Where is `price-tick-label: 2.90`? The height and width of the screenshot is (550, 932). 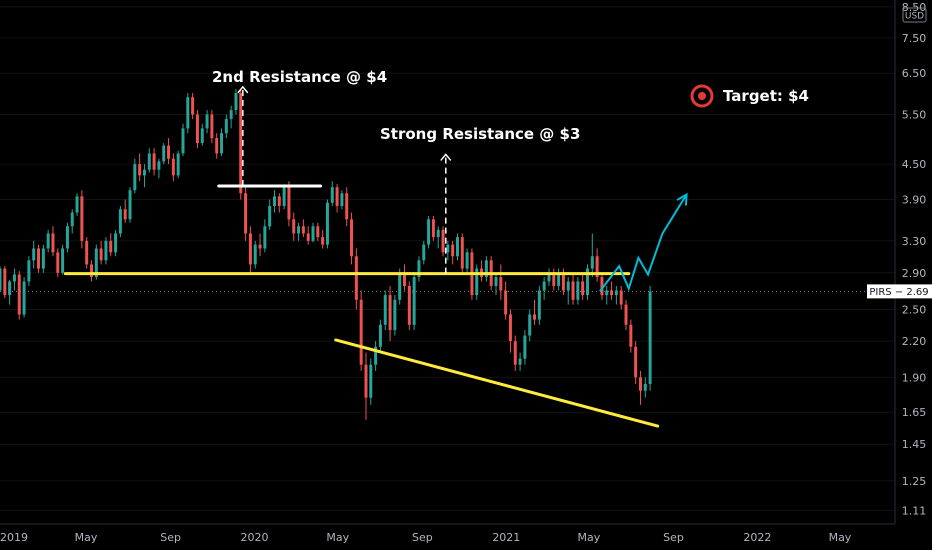 price-tick-label: 2.90 is located at coordinates (914, 273).